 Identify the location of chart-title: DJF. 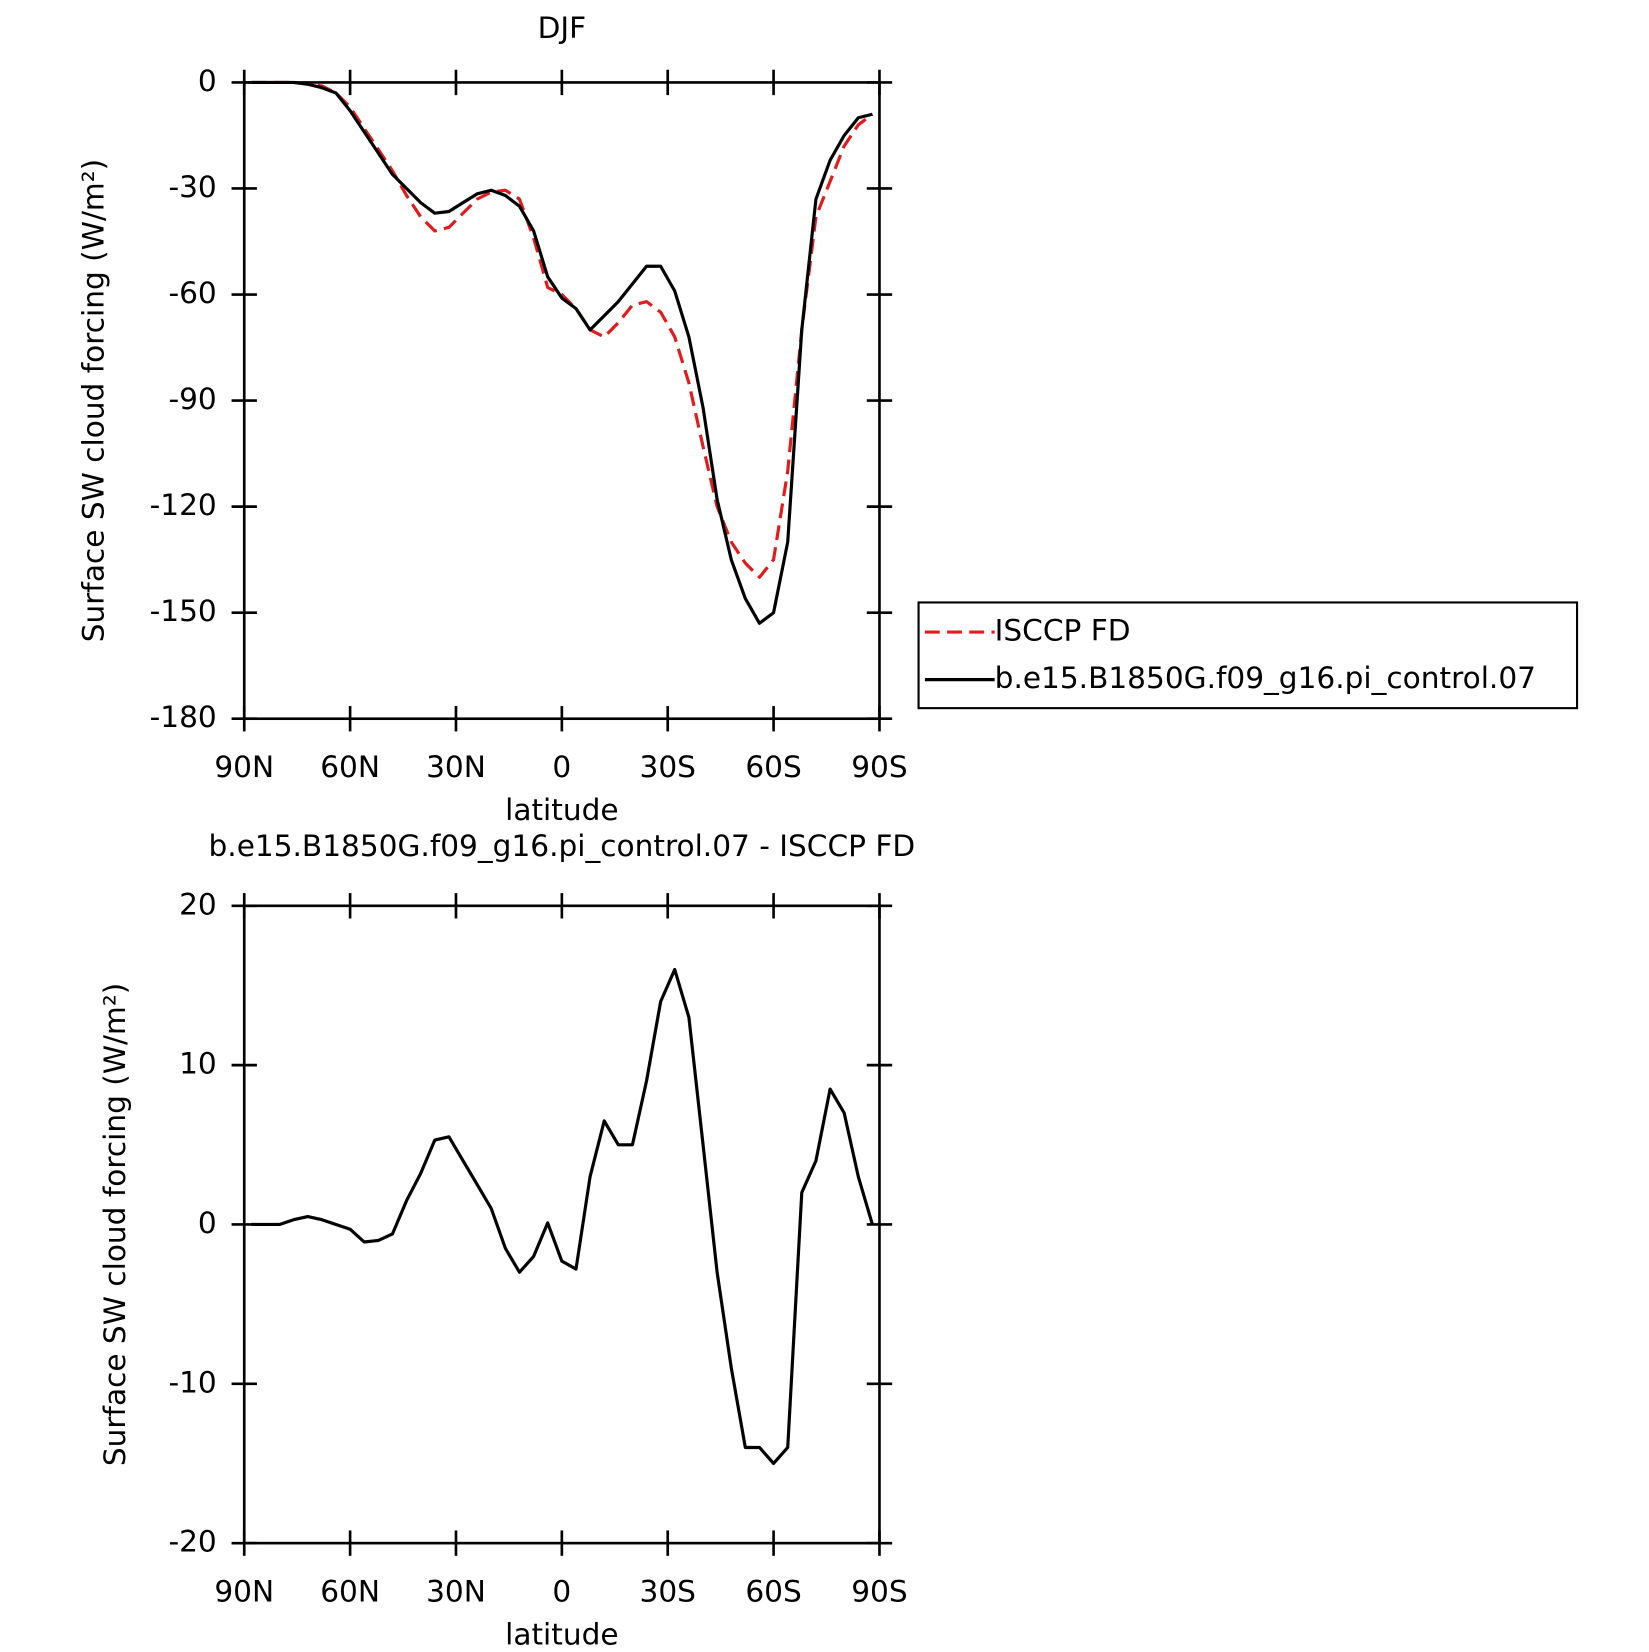
(562, 28).